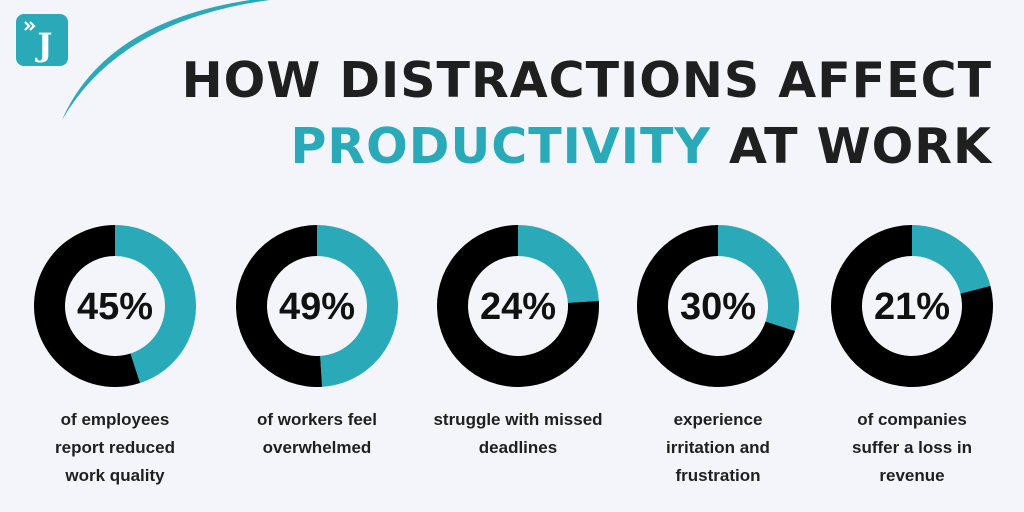  I want to click on stat-caption-line: struggle with missed, so click(518, 419).